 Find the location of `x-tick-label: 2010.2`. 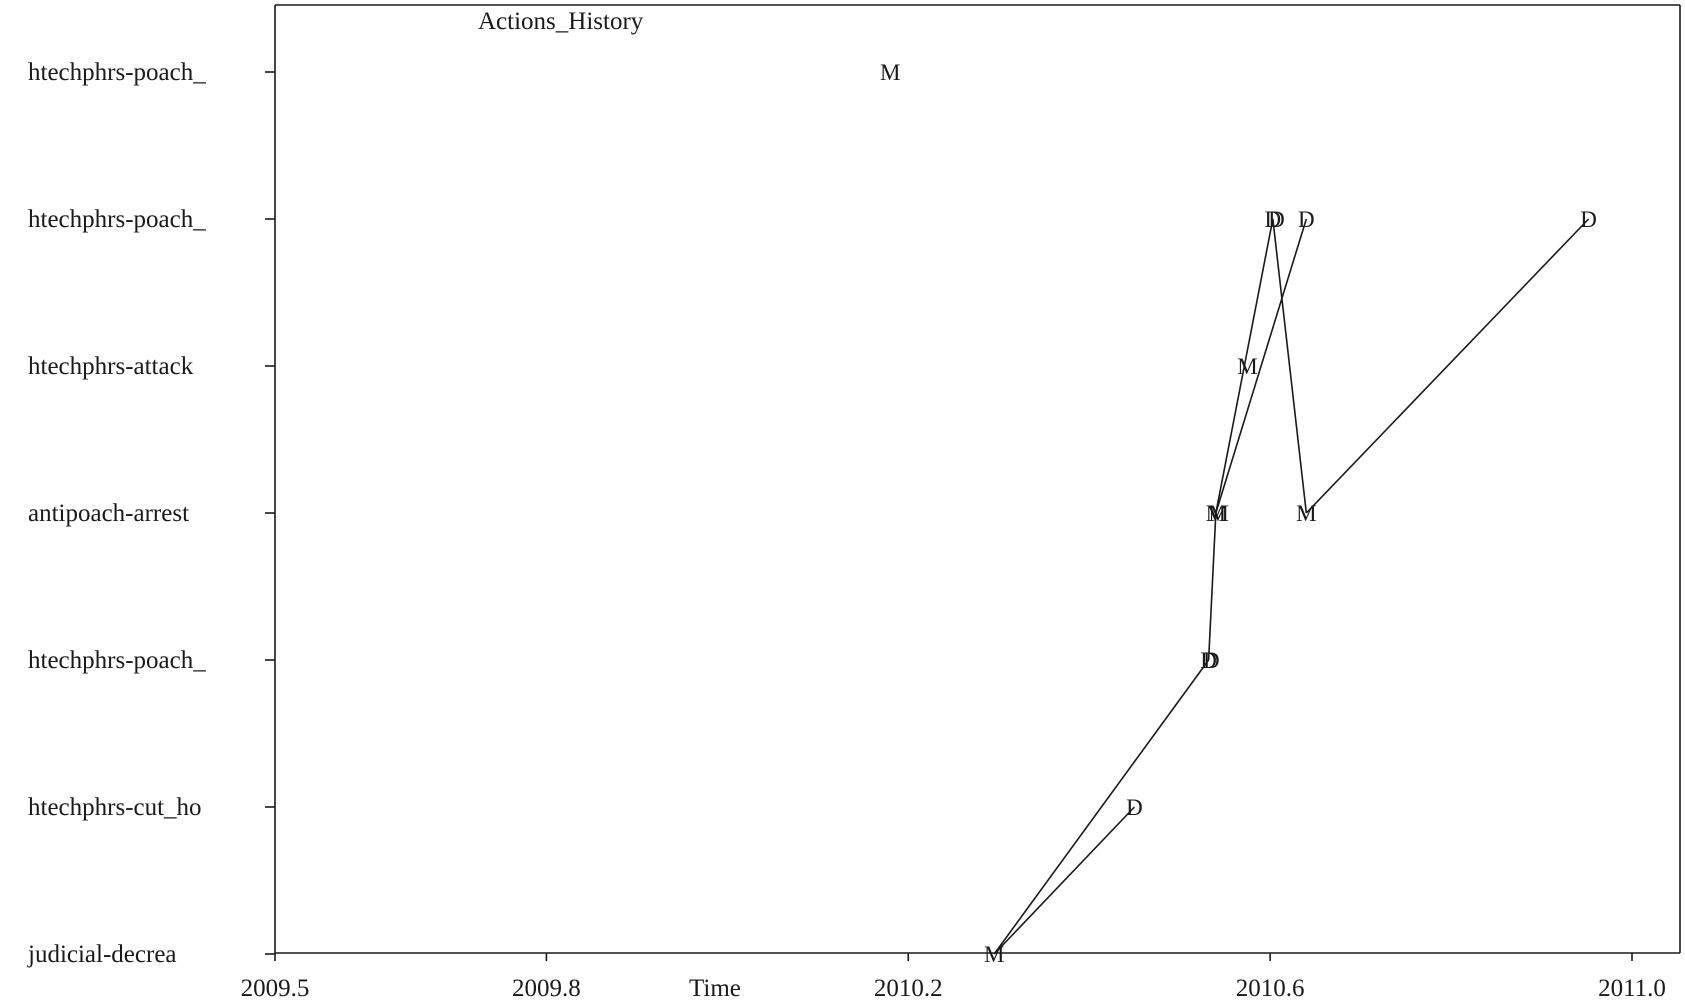

x-tick-label: 2010.2 is located at coordinates (908, 988).